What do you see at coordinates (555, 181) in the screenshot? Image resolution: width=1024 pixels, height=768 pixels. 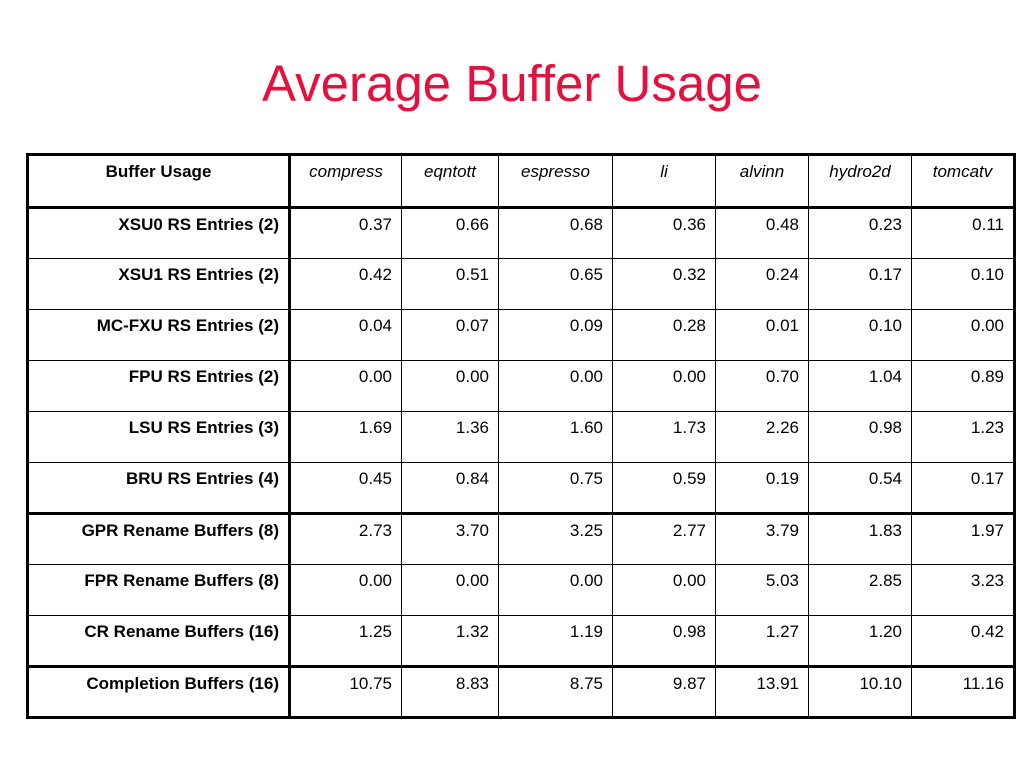 I see `column-header: espresso` at bounding box center [555, 181].